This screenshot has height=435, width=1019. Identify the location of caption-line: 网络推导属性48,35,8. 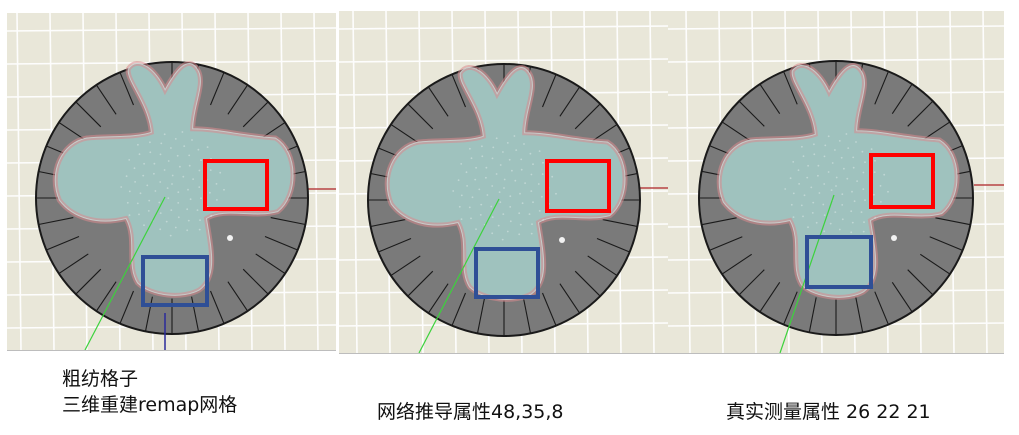
(470, 412).